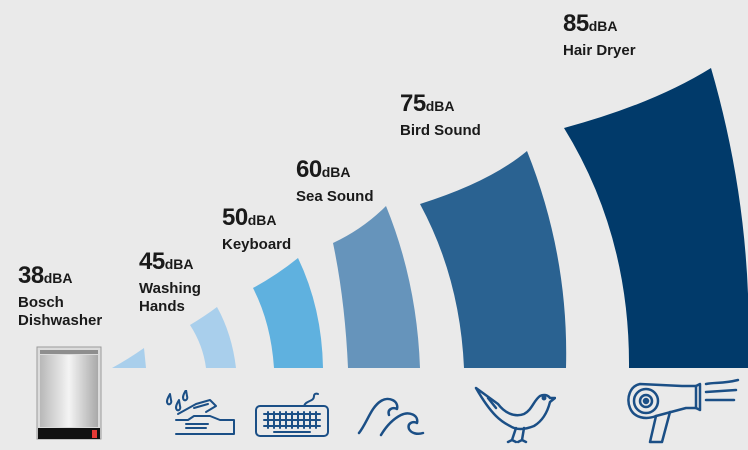  I want to click on level-label-dishwasher: 38dBA Bosch Dishwasher, so click(60, 297).